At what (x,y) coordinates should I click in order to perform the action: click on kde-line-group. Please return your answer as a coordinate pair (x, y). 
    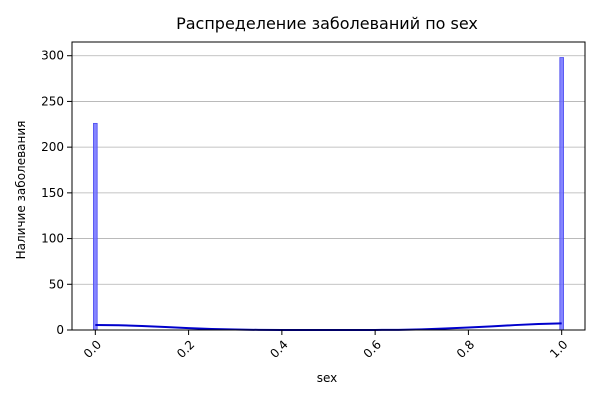
    Looking at the image, I should click on (328, 326).